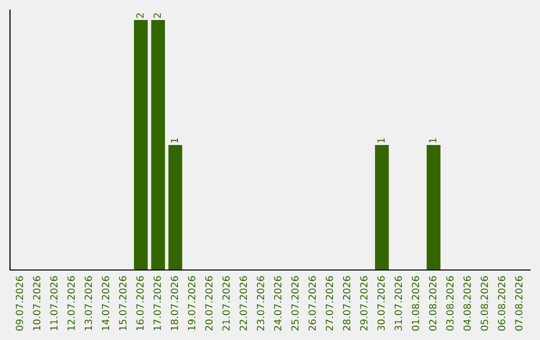  What do you see at coordinates (278, 303) in the screenshot?
I see `x-tick-label: 24.07.2026` at bounding box center [278, 303].